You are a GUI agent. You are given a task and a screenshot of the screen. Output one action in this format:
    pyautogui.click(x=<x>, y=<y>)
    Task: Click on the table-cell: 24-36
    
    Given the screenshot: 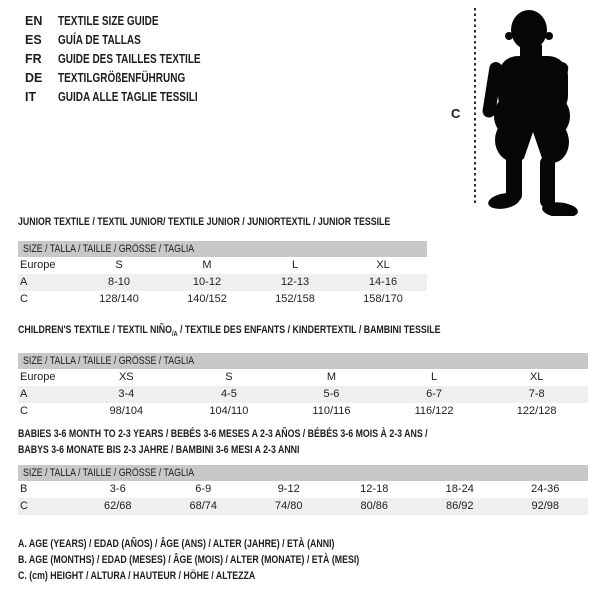 What is the action you would take?
    pyautogui.click(x=545, y=489)
    